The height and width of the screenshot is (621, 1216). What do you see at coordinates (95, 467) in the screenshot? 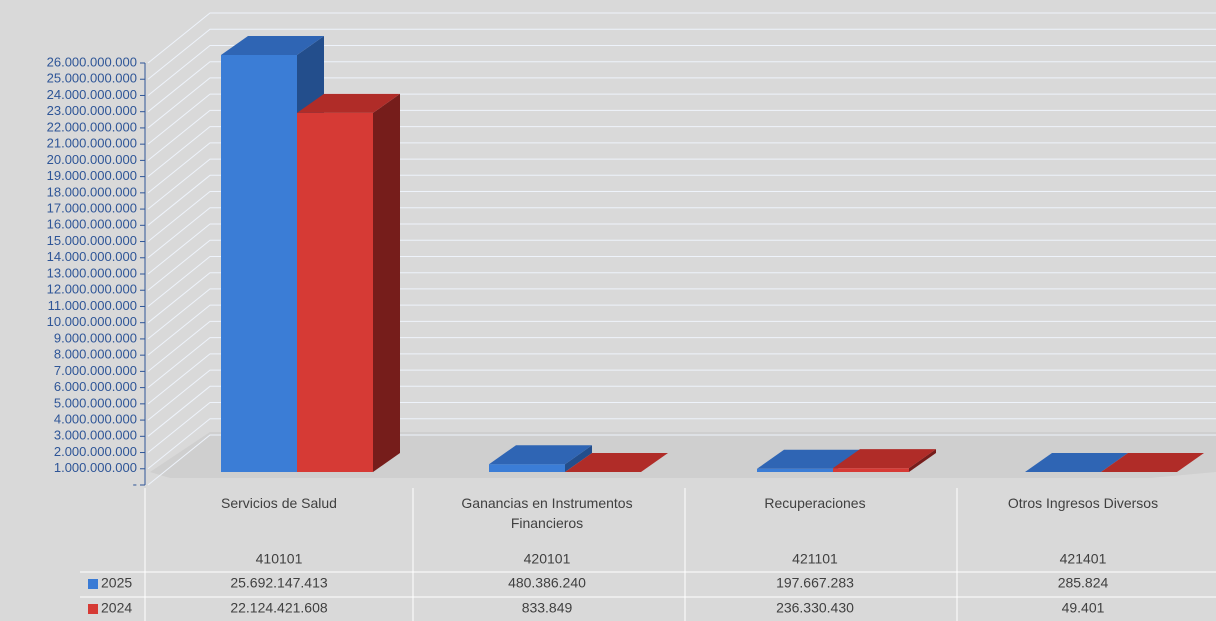
I see `y-tick-label: 1.000.000.000` at bounding box center [95, 467].